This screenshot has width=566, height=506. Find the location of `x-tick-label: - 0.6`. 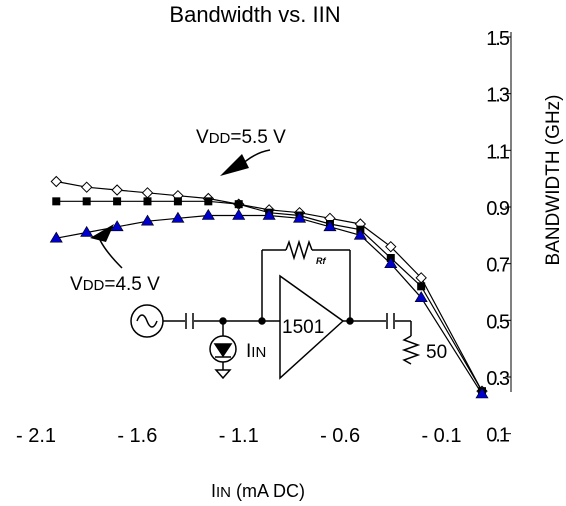

x-tick-label: - 0.6 is located at coordinates (340, 436).